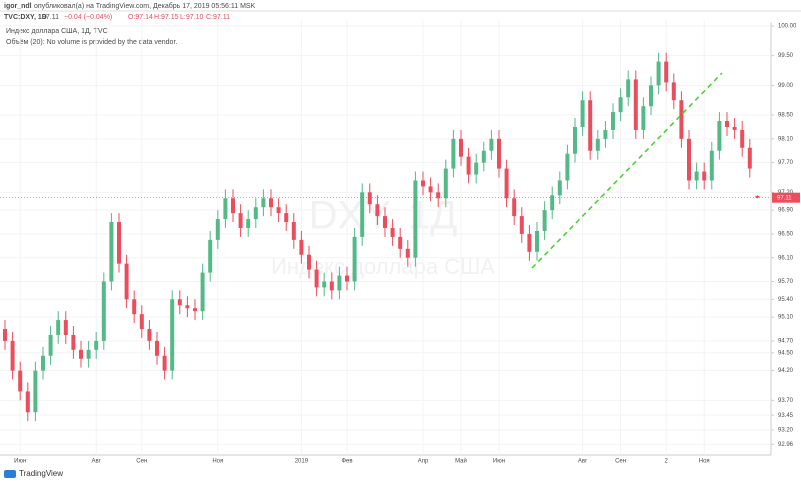 The height and width of the screenshot is (483, 801). Describe the element at coordinates (786, 56) in the screenshot. I see `y-tick-label: 99.50` at that location.